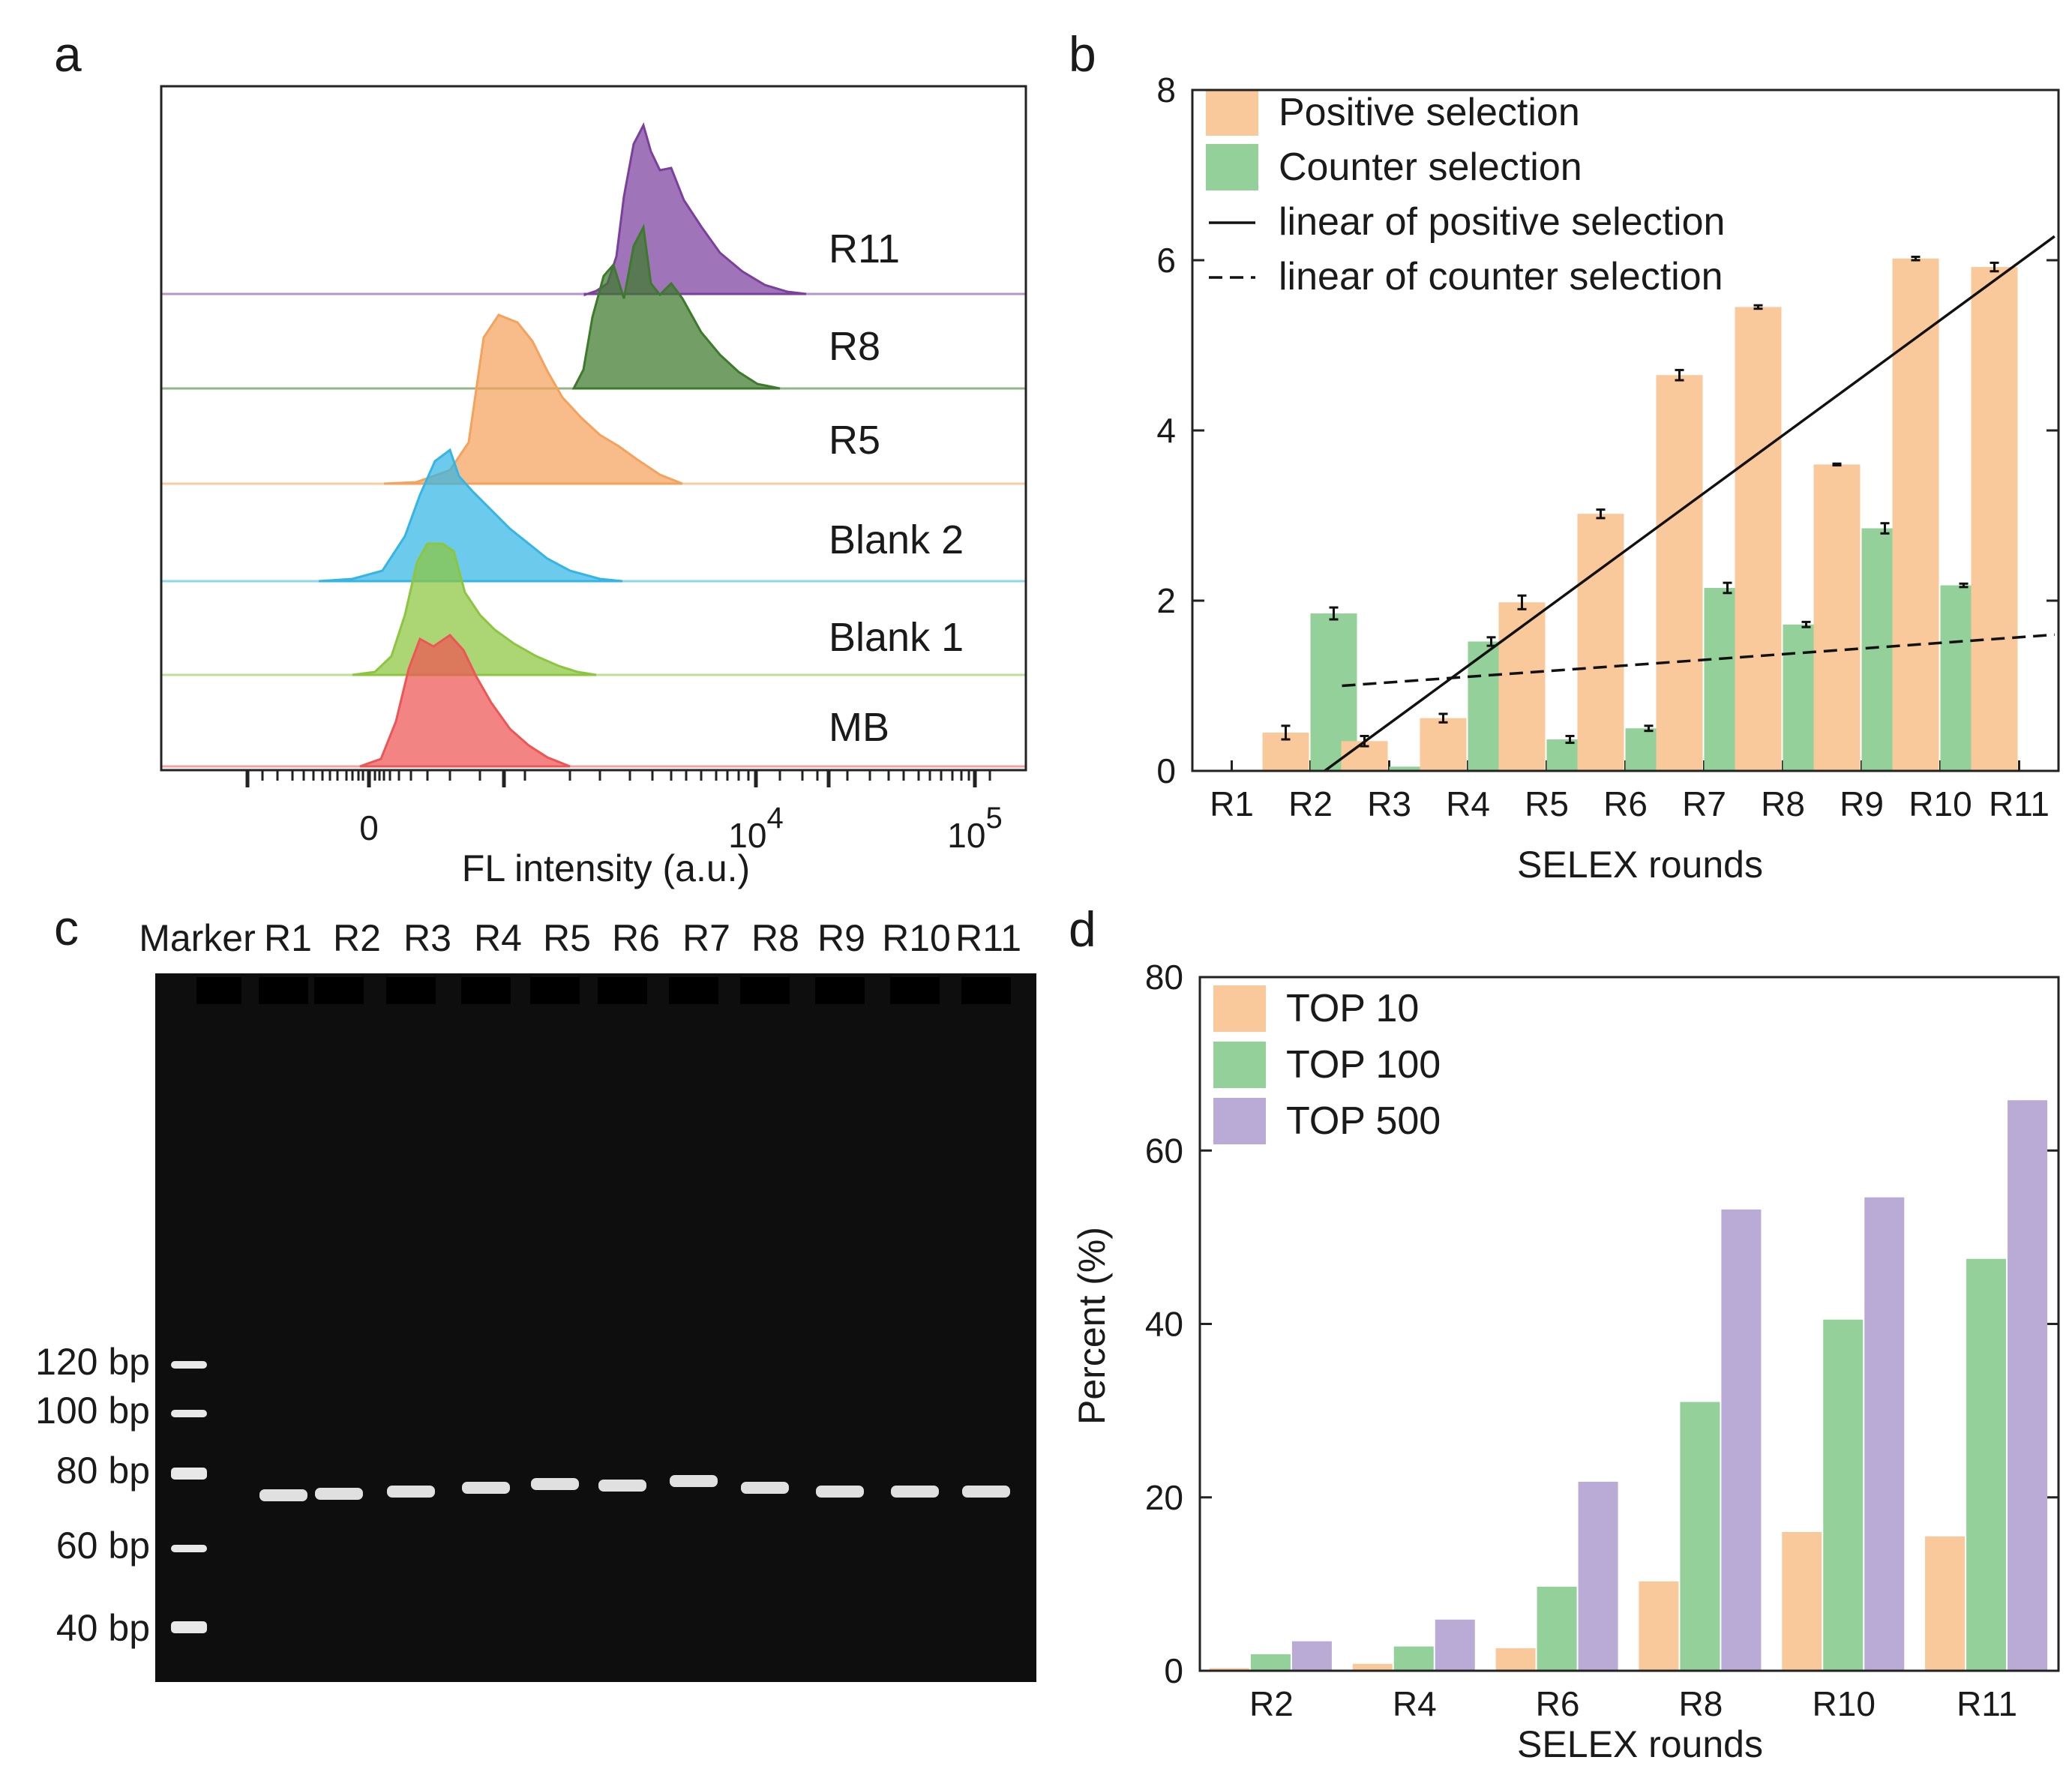  I want to click on d-ytick-label-60: 60, so click(1164, 1150).